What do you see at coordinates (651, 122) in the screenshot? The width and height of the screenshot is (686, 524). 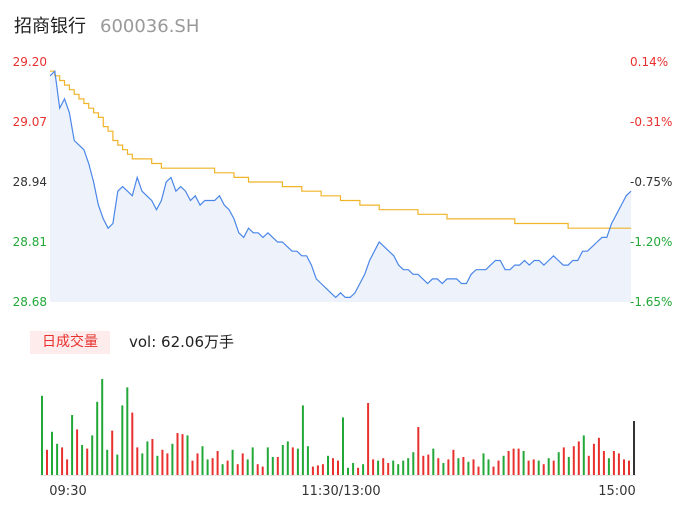 I see `pct-tick-label: -0.31%` at bounding box center [651, 122].